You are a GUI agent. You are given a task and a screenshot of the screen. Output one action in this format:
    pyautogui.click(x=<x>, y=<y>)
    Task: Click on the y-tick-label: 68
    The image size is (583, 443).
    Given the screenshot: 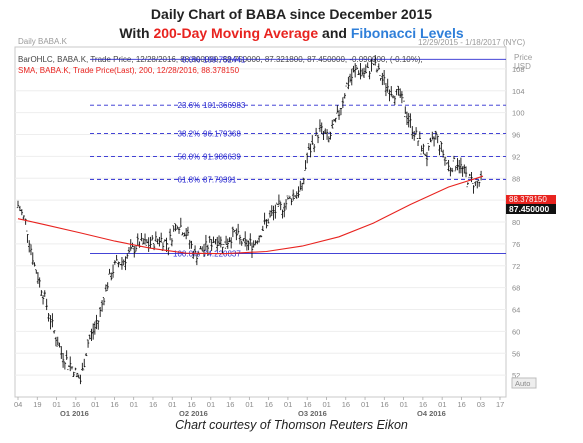 What is the action you would take?
    pyautogui.click(x=516, y=288)
    